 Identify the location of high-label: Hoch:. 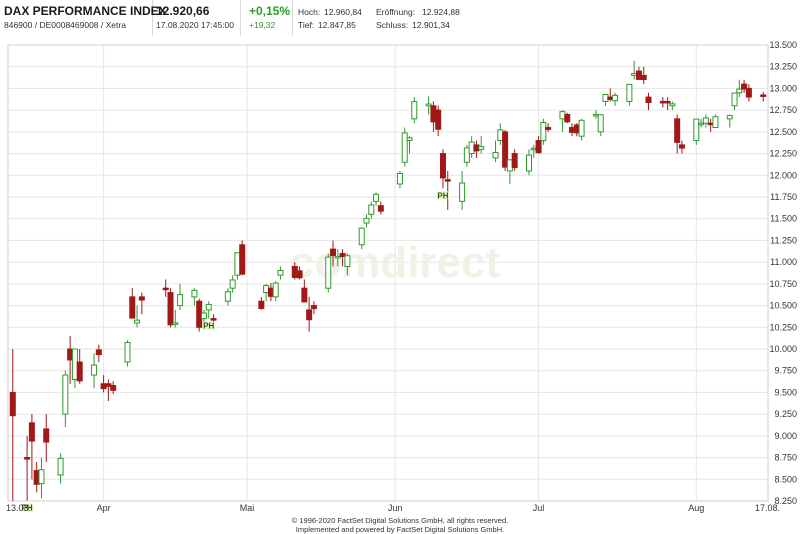
(309, 12).